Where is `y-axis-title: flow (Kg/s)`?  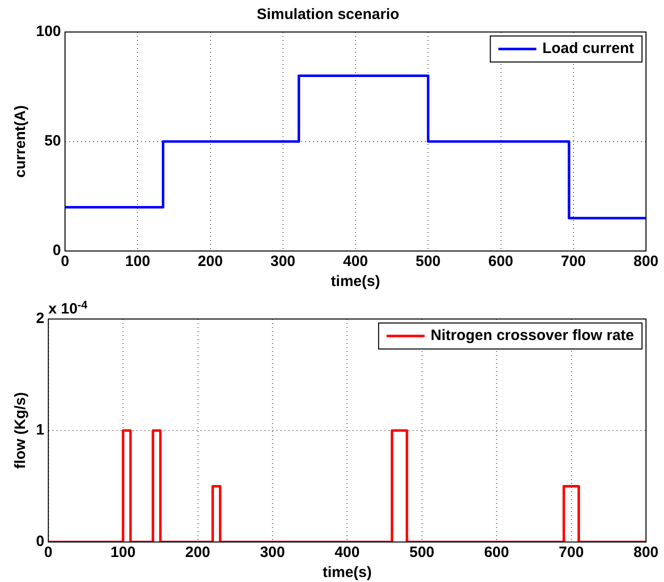 y-axis-title: flow (Kg/s) is located at coordinates (21, 430).